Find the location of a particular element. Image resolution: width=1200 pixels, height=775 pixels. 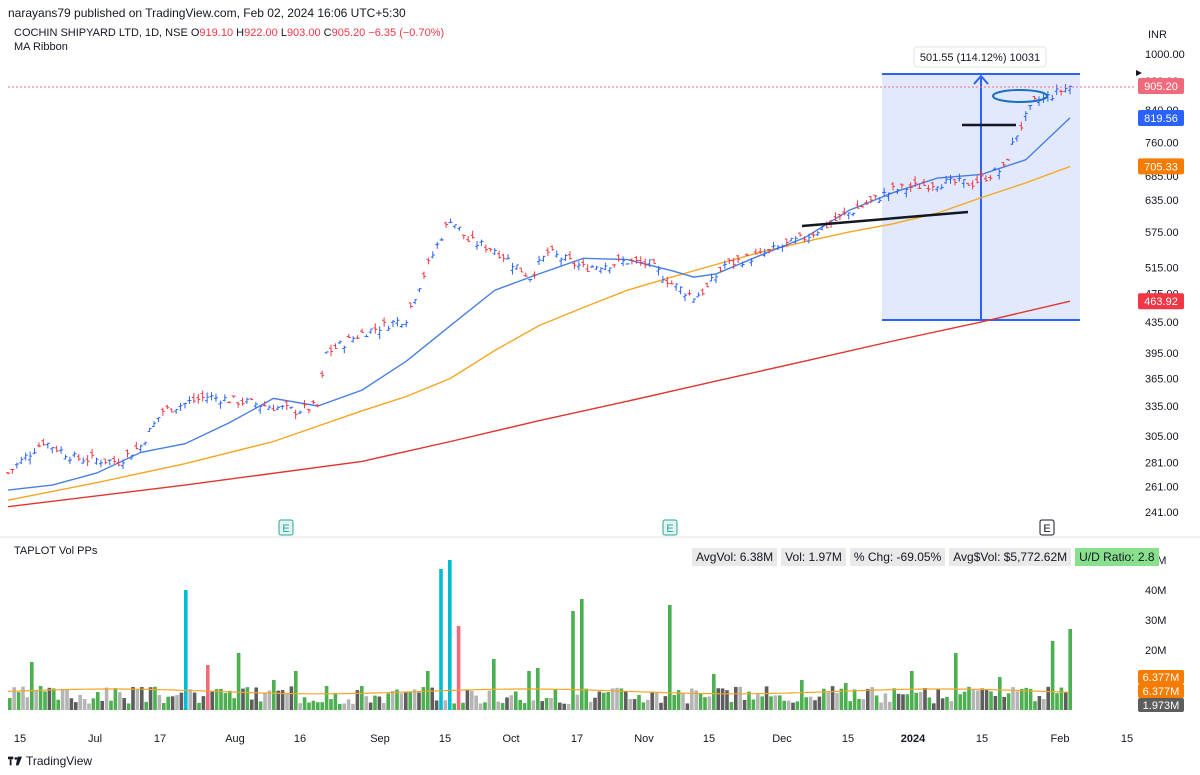

price-label-badge: 905.20 is located at coordinates (1161, 86).